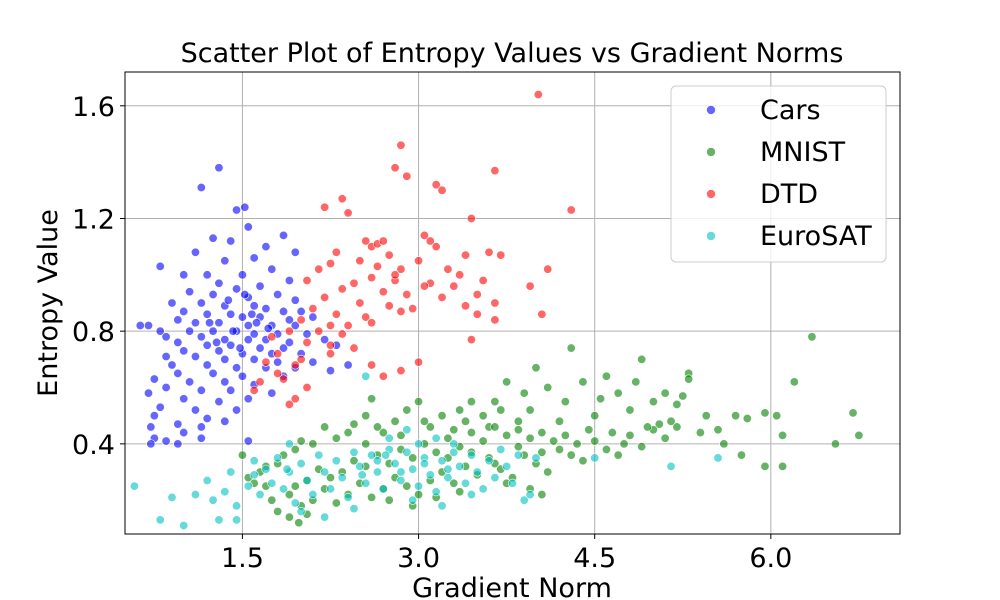 This screenshot has height=600, width=1000. What do you see at coordinates (711, 152) in the screenshot?
I see `legend-marker` at bounding box center [711, 152].